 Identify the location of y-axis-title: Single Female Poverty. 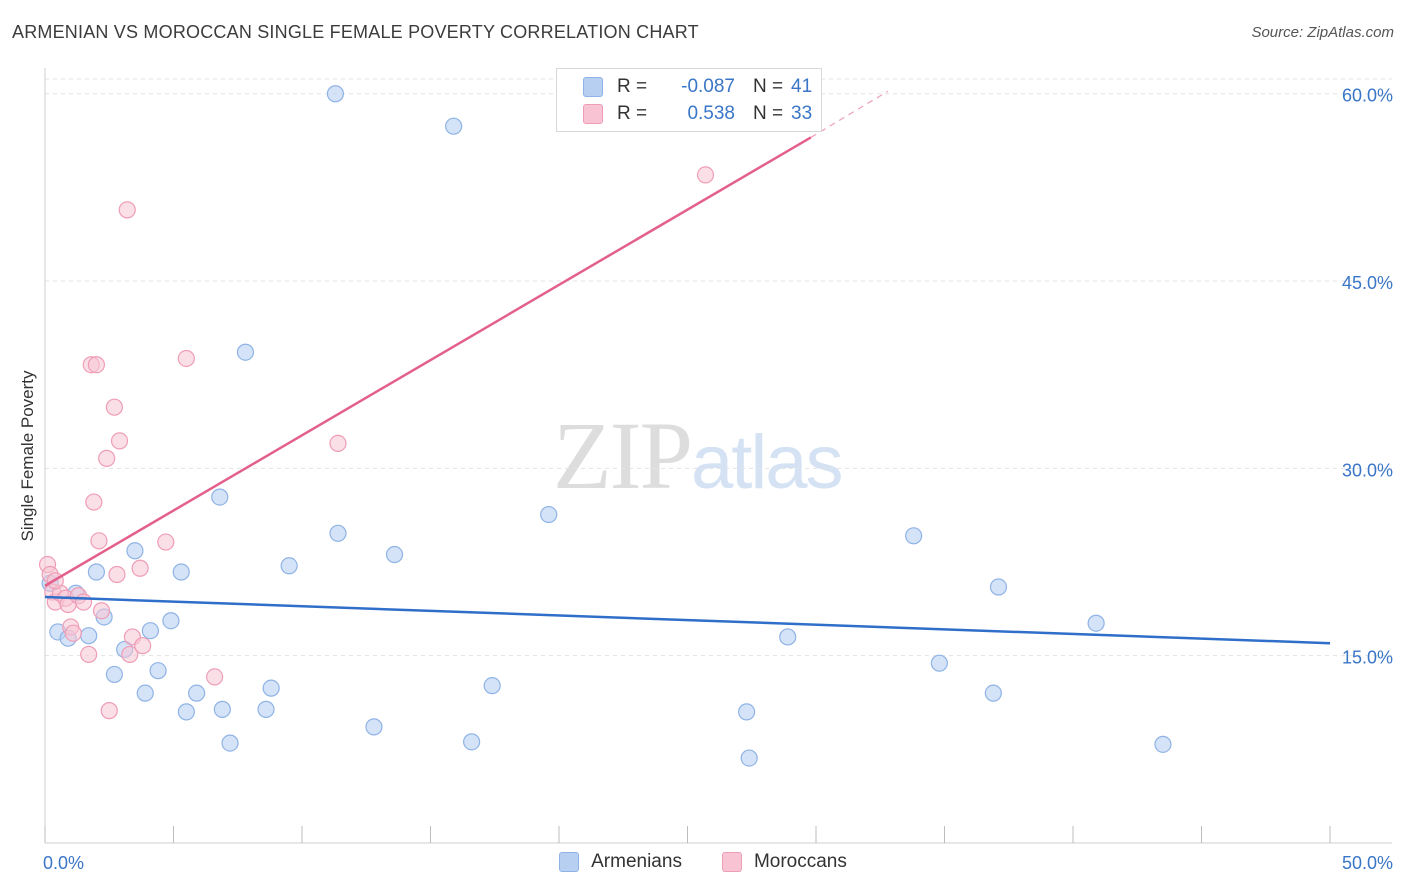
(27, 456).